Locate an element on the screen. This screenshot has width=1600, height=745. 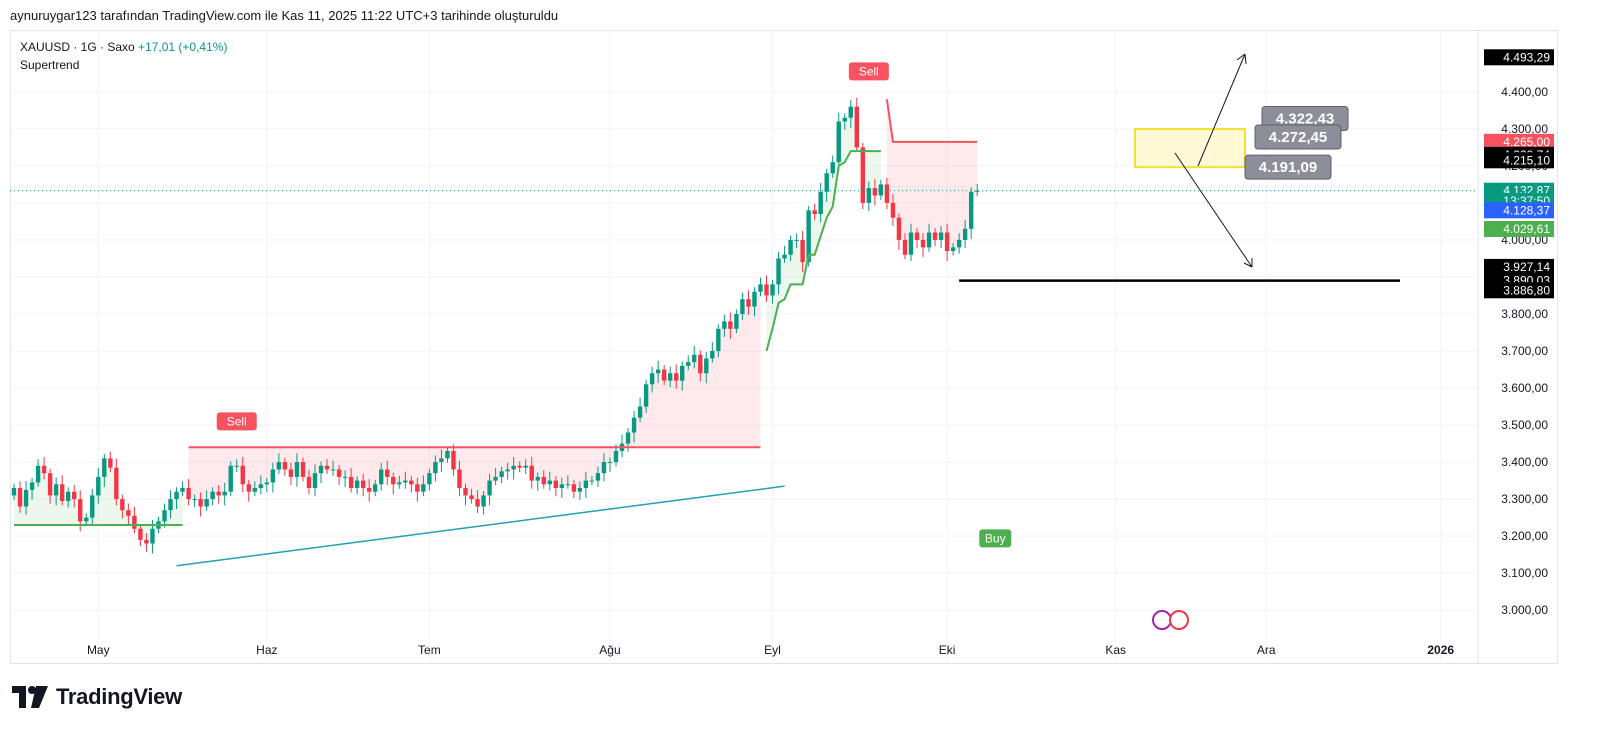
tradingview-brand: TradingView is located at coordinates (97, 697).